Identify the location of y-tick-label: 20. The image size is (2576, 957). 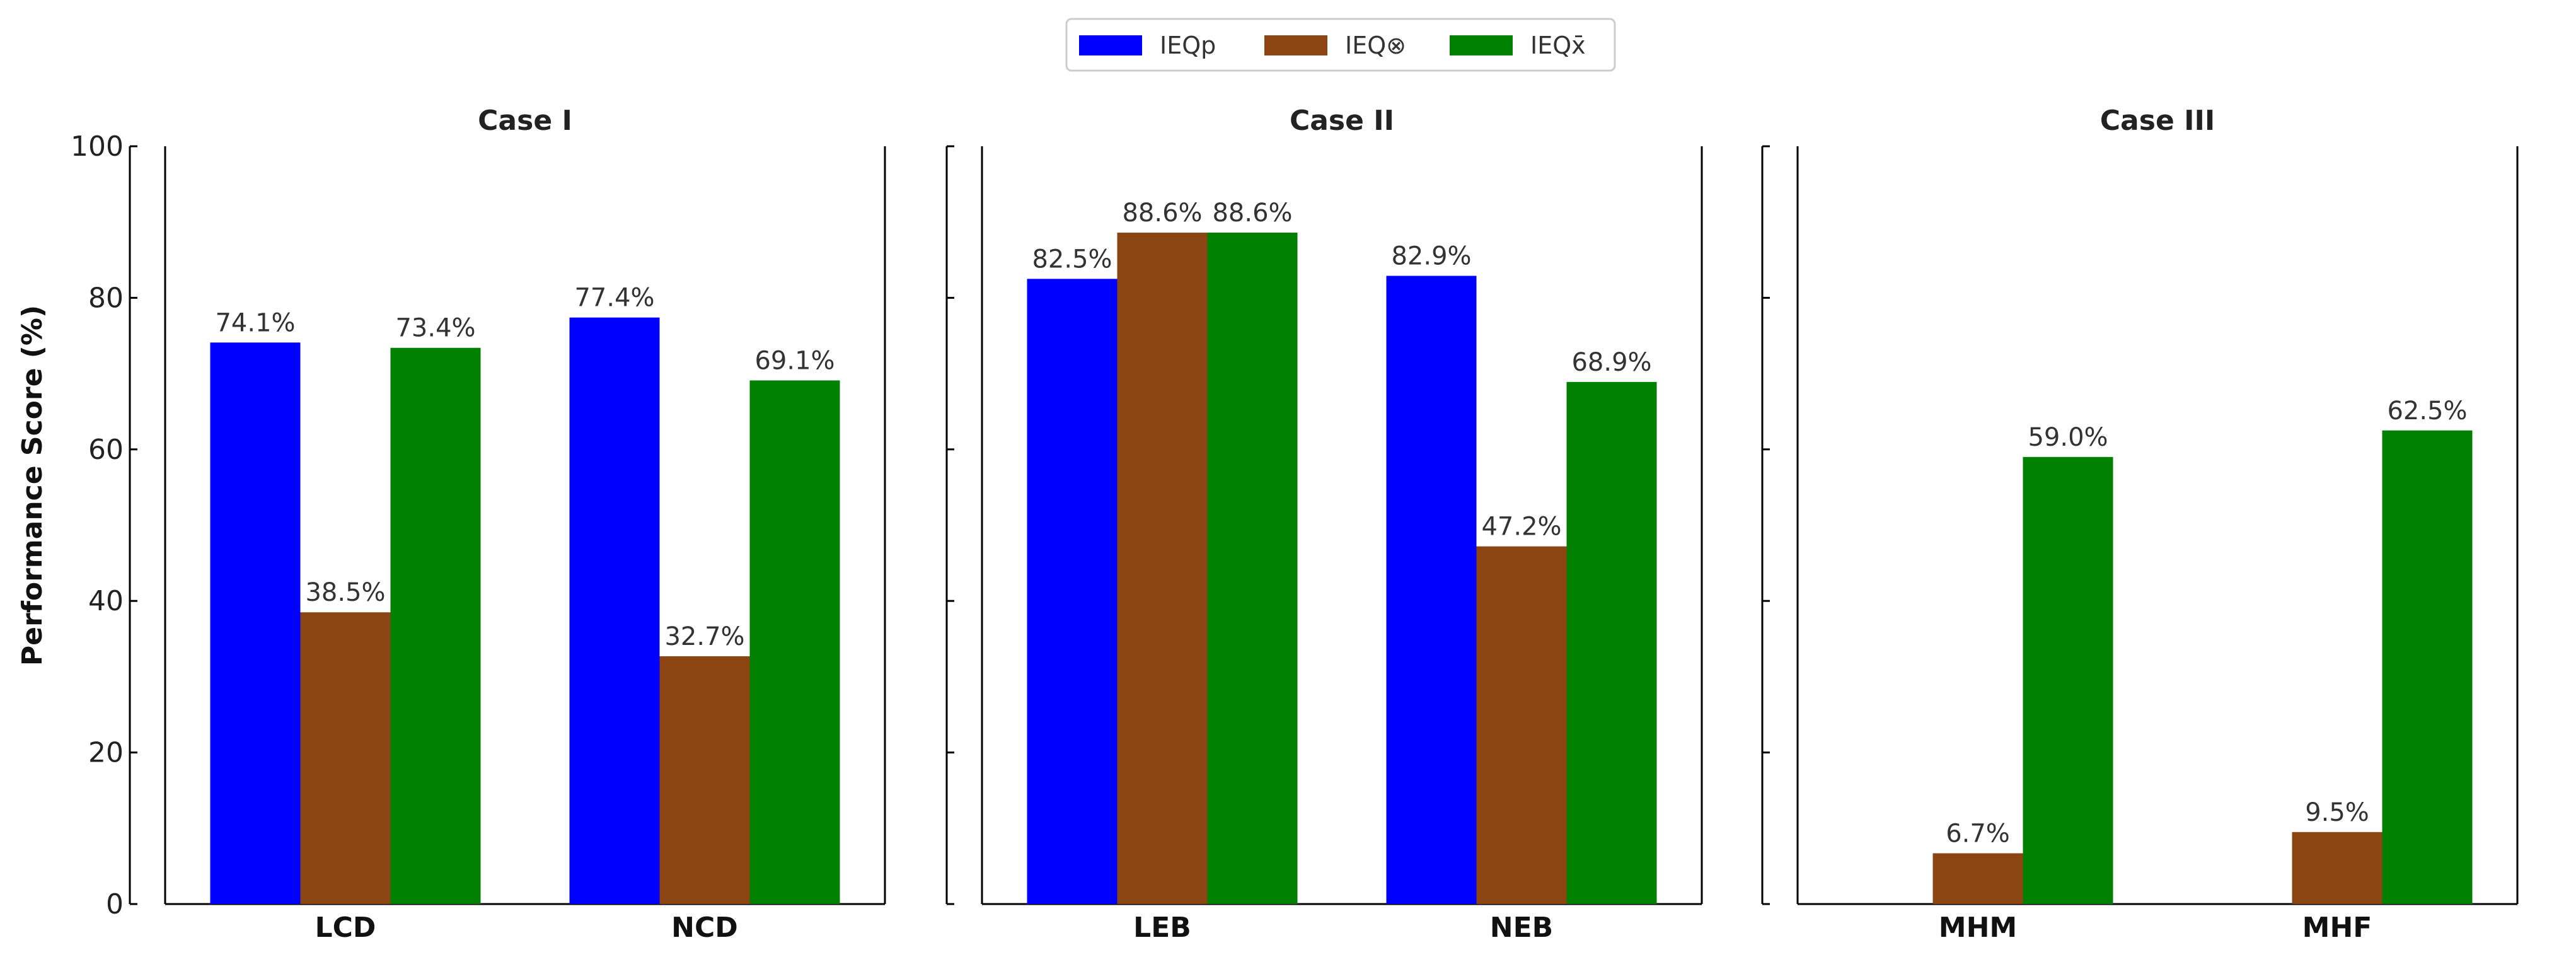
(106, 753).